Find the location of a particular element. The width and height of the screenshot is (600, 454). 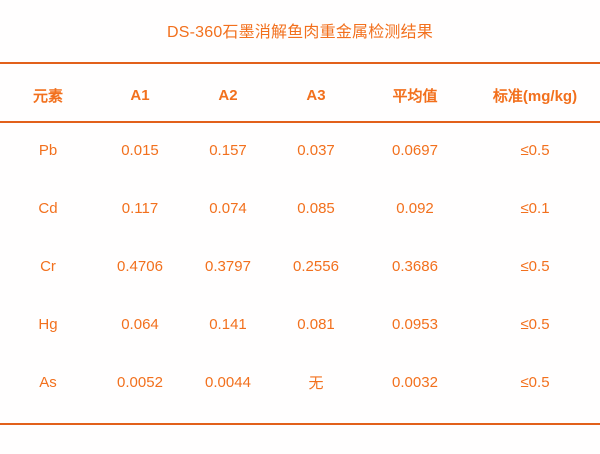

cell-element: As is located at coordinates (48, 382).